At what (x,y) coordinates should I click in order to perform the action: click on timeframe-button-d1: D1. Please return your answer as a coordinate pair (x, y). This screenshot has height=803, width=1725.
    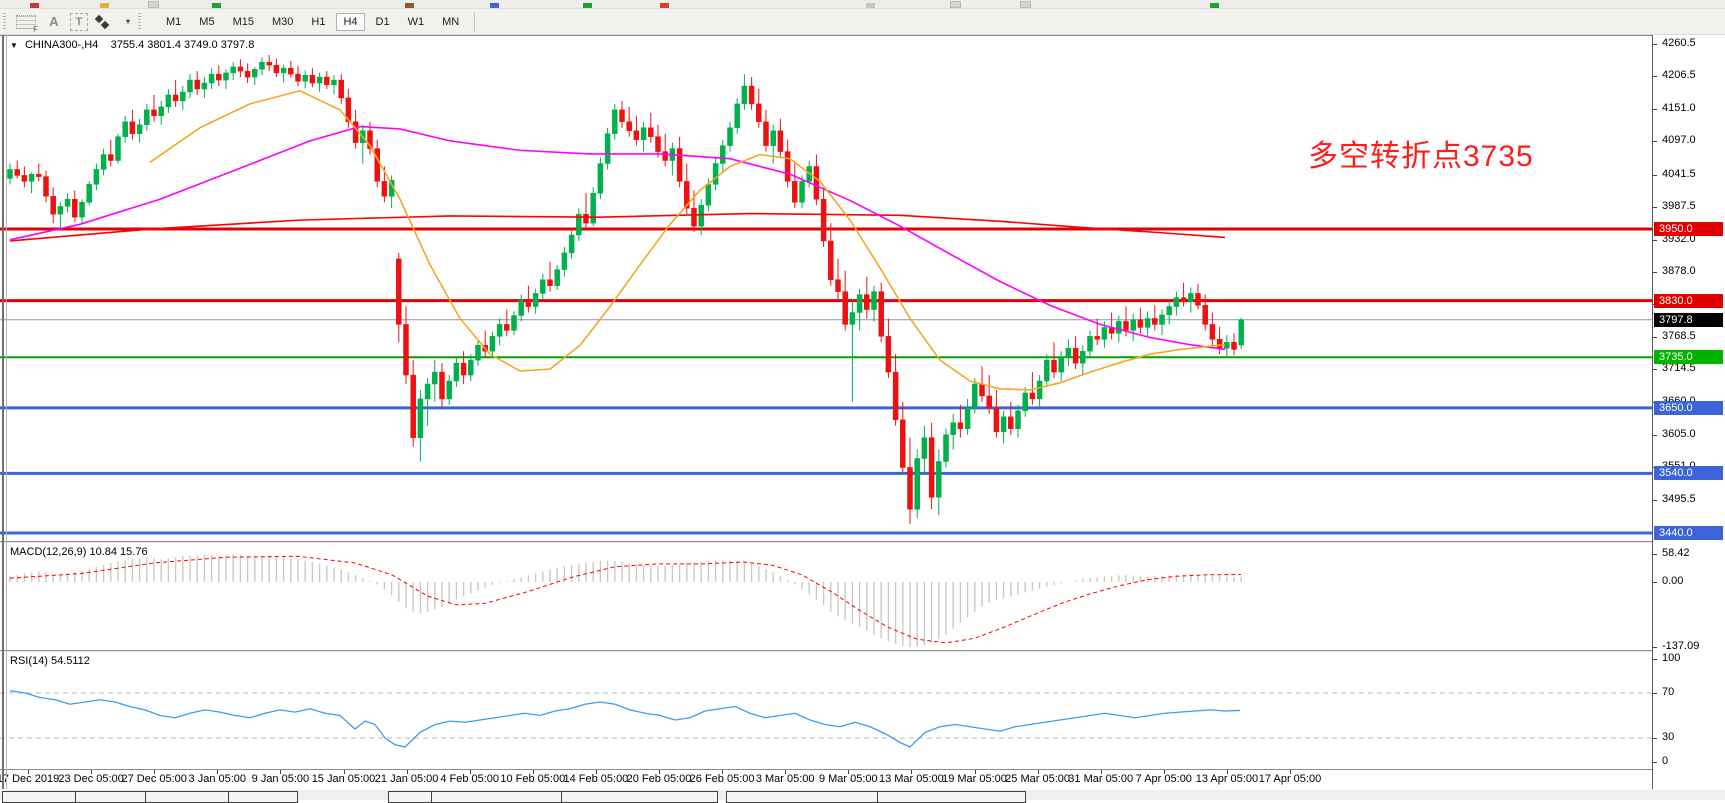
    Looking at the image, I should click on (383, 22).